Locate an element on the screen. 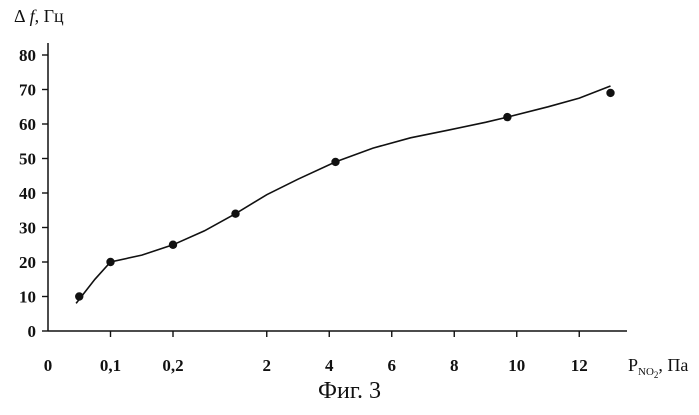  x-axis-label-subscript: NO is located at coordinates (646, 372).